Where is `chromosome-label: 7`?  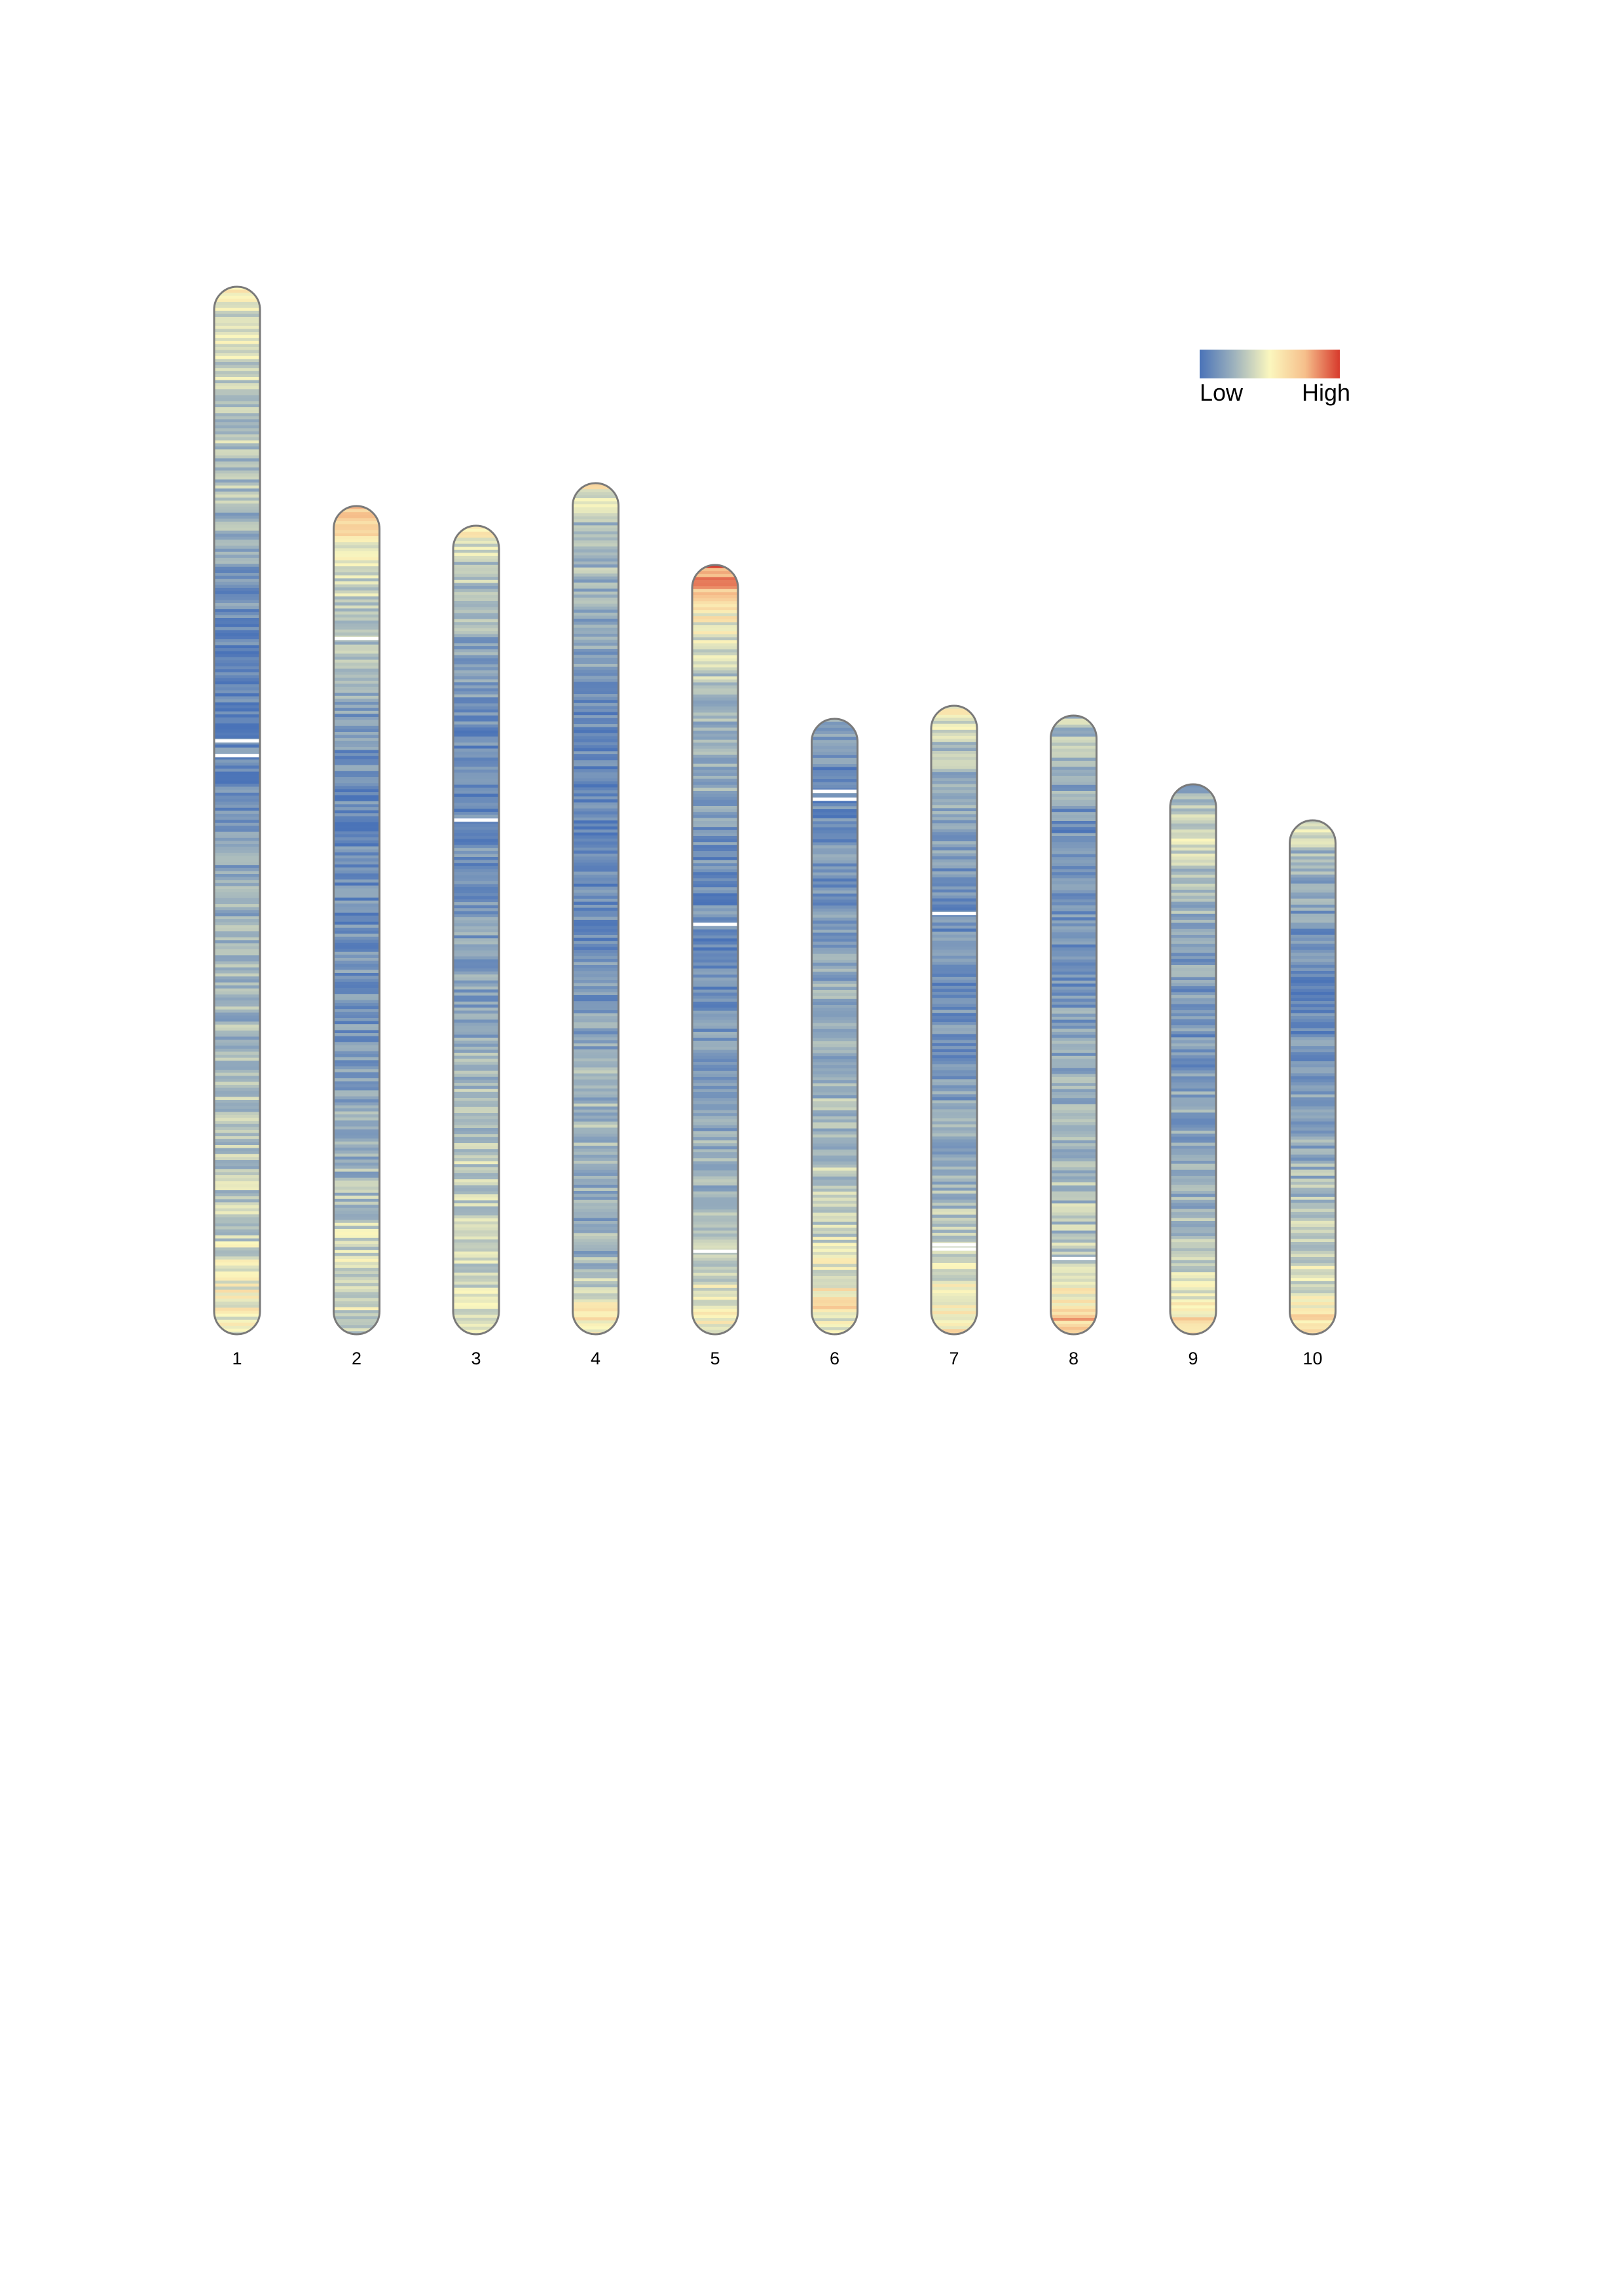
chromosome-label: 7 is located at coordinates (954, 1358).